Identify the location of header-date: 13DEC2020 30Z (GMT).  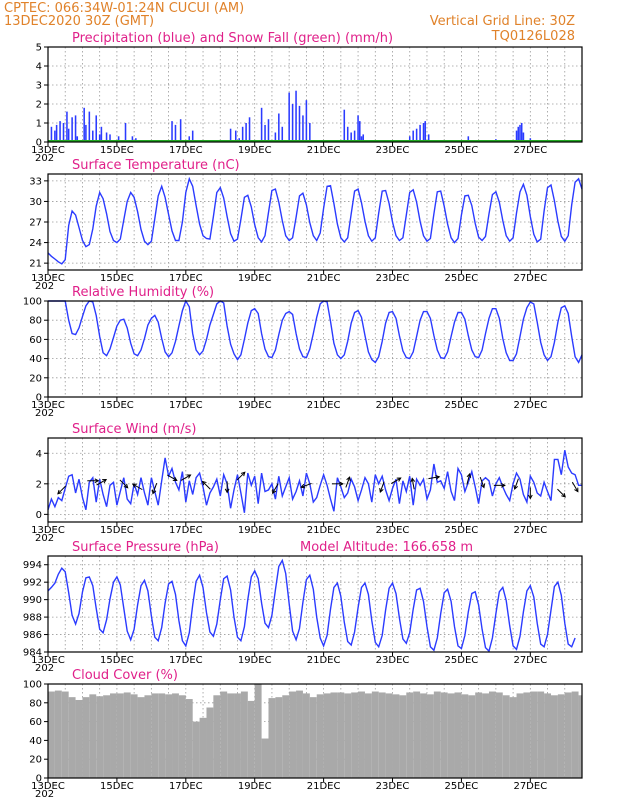
(79, 21).